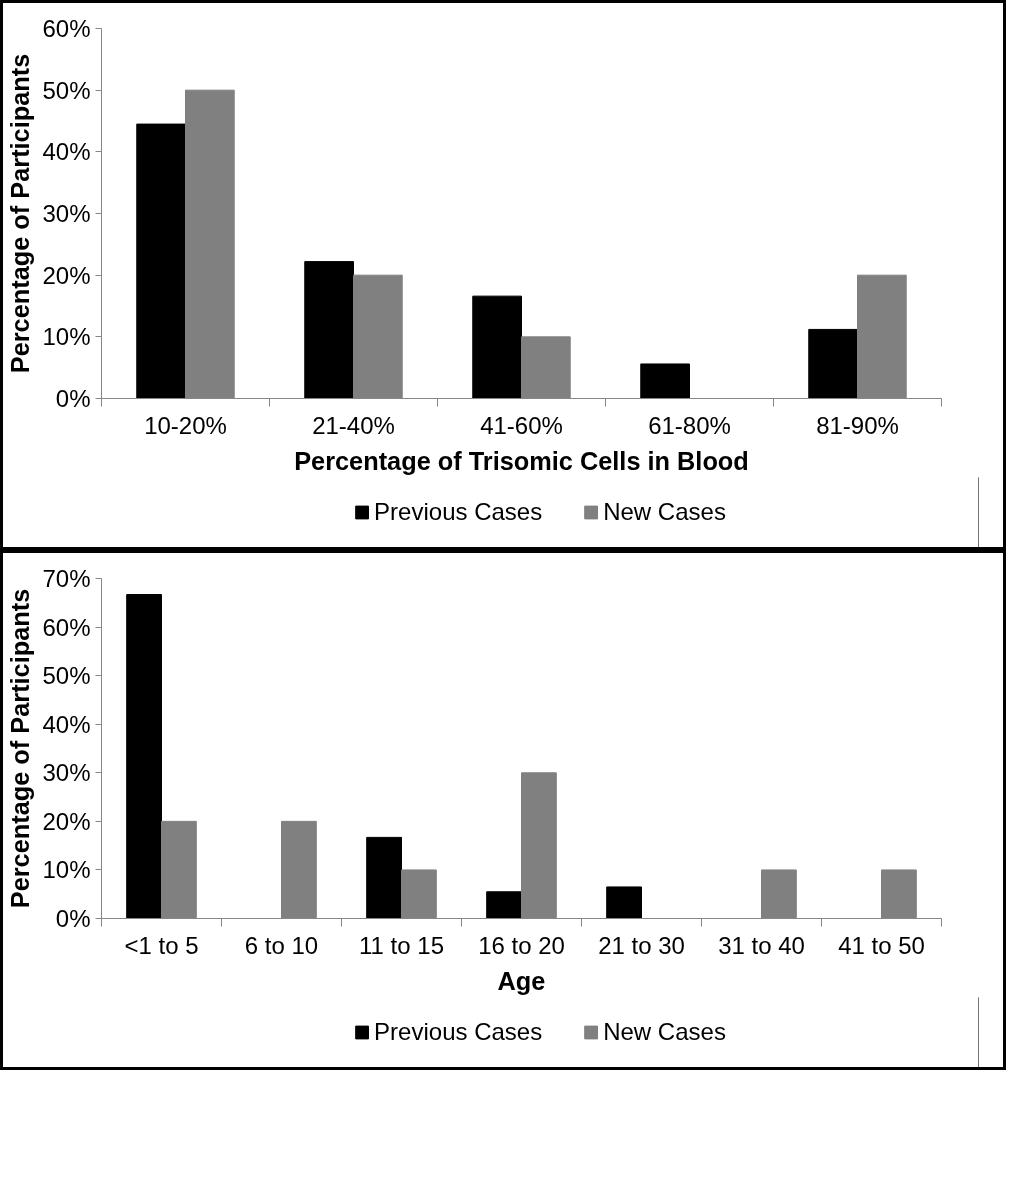  What do you see at coordinates (521, 425) in the screenshot?
I see `x-tick-label: 41-60%` at bounding box center [521, 425].